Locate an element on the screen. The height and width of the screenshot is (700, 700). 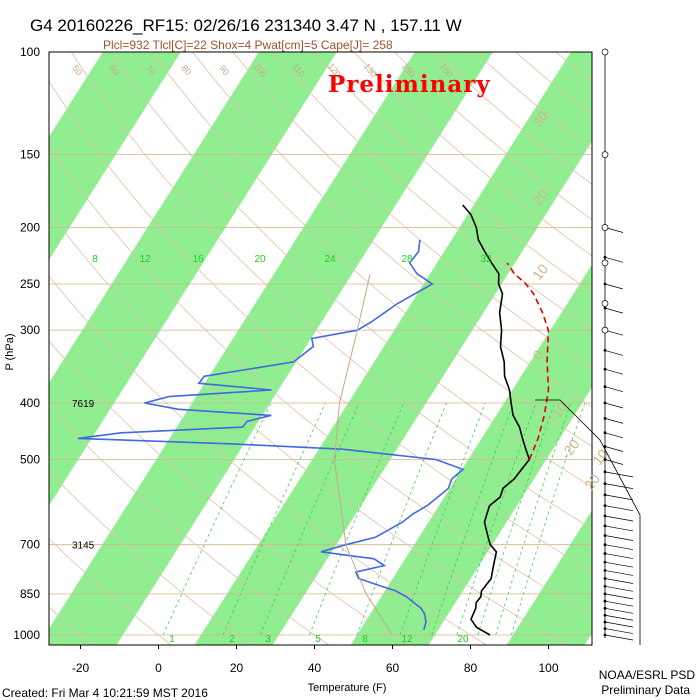
y-axis-label: P (hPa) is located at coordinates (10, 351).